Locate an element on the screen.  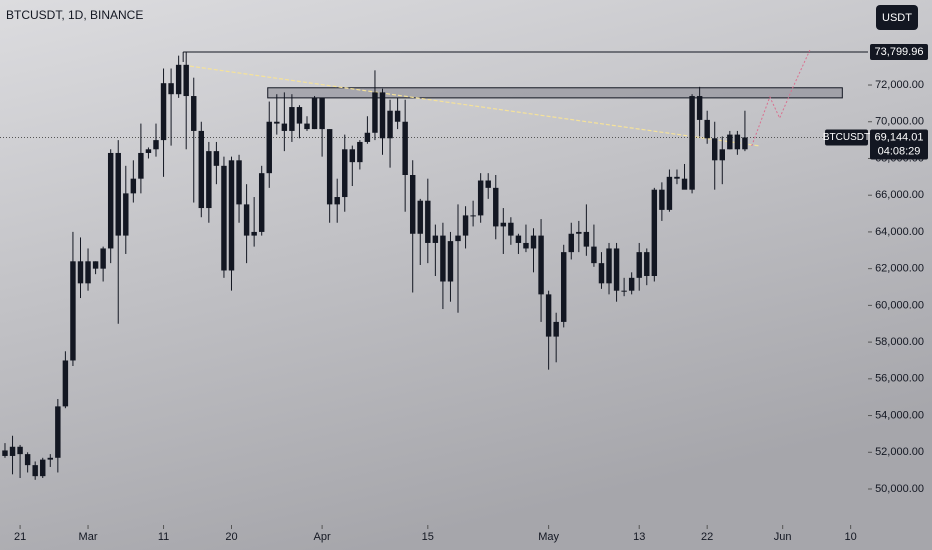
resistance-zone is located at coordinates (555, 93).